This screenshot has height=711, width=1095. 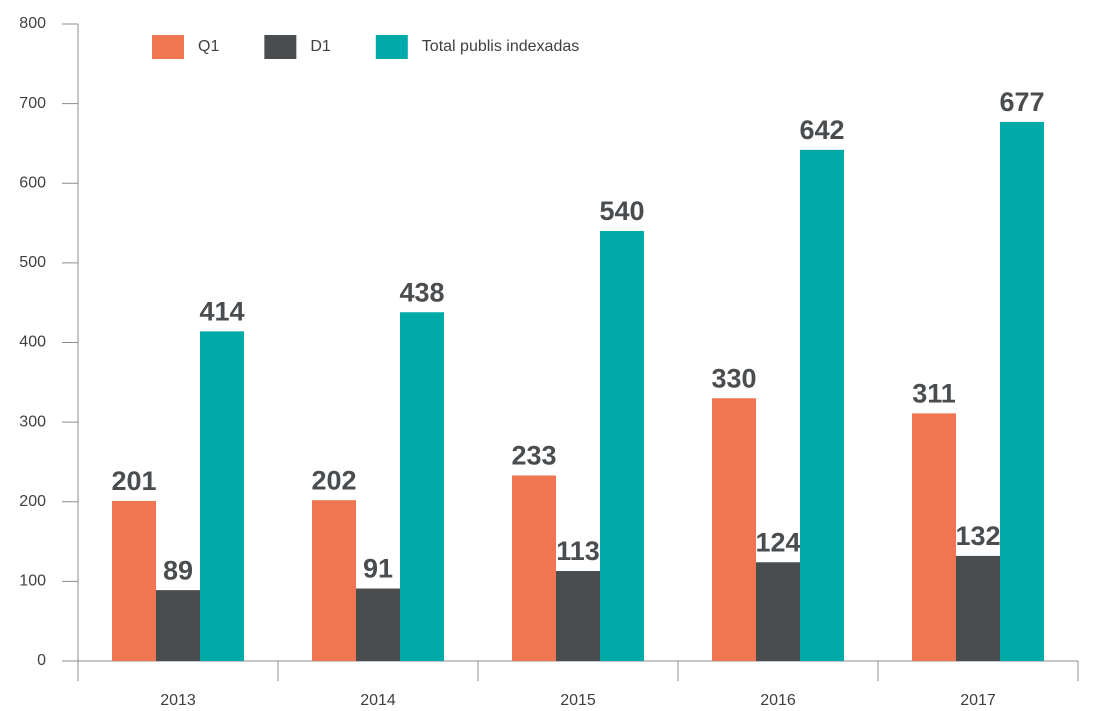 What do you see at coordinates (178, 700) in the screenshot?
I see `x-tick-label: 2013` at bounding box center [178, 700].